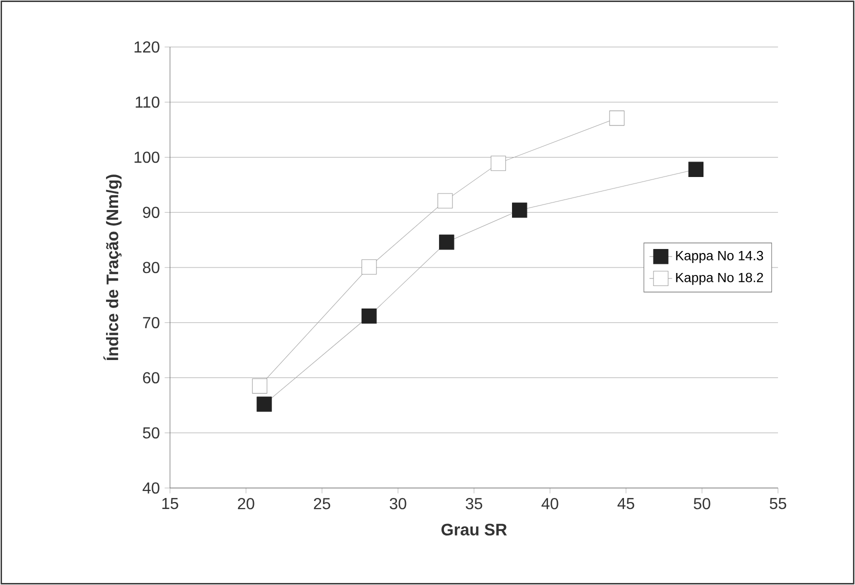 The height and width of the screenshot is (585, 855). Describe the element at coordinates (148, 102) in the screenshot. I see `y-tick-label: 110` at that location.